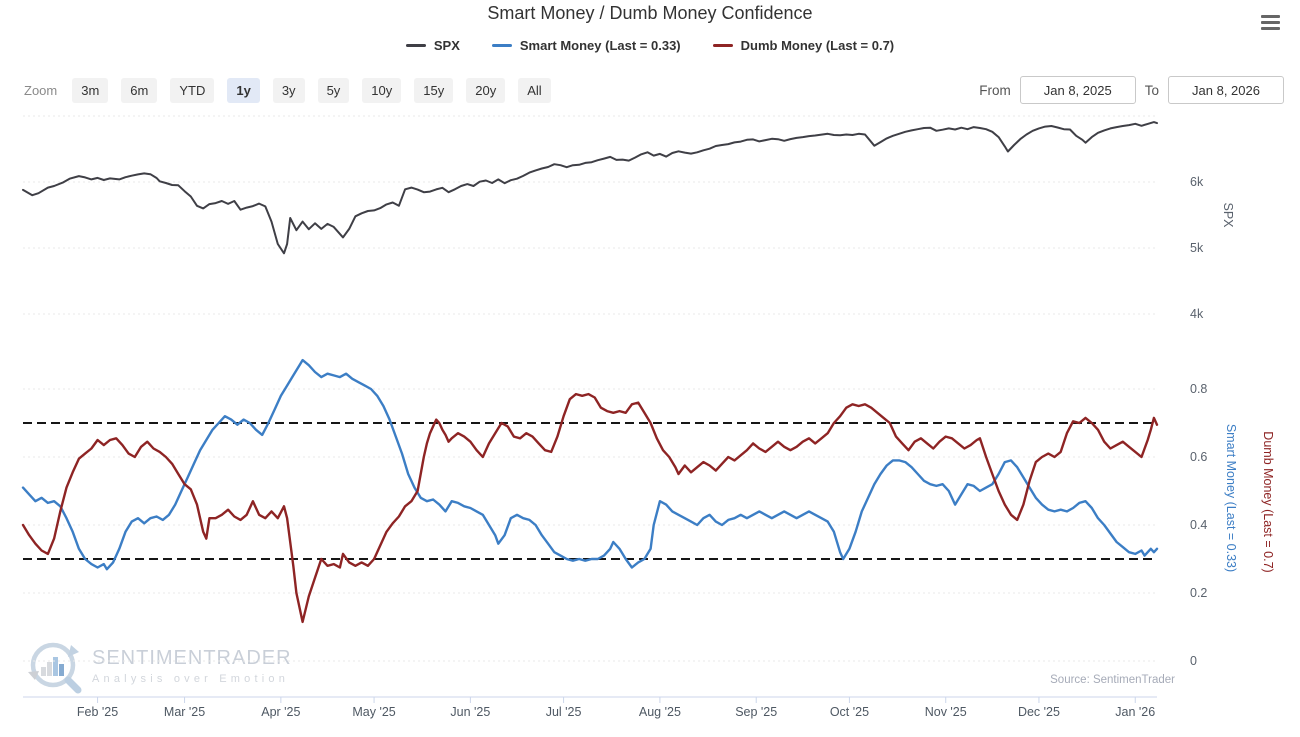 This screenshot has width=1300, height=737. Describe the element at coordinates (41, 90) in the screenshot. I see `zoom-label: Zoom` at that location.